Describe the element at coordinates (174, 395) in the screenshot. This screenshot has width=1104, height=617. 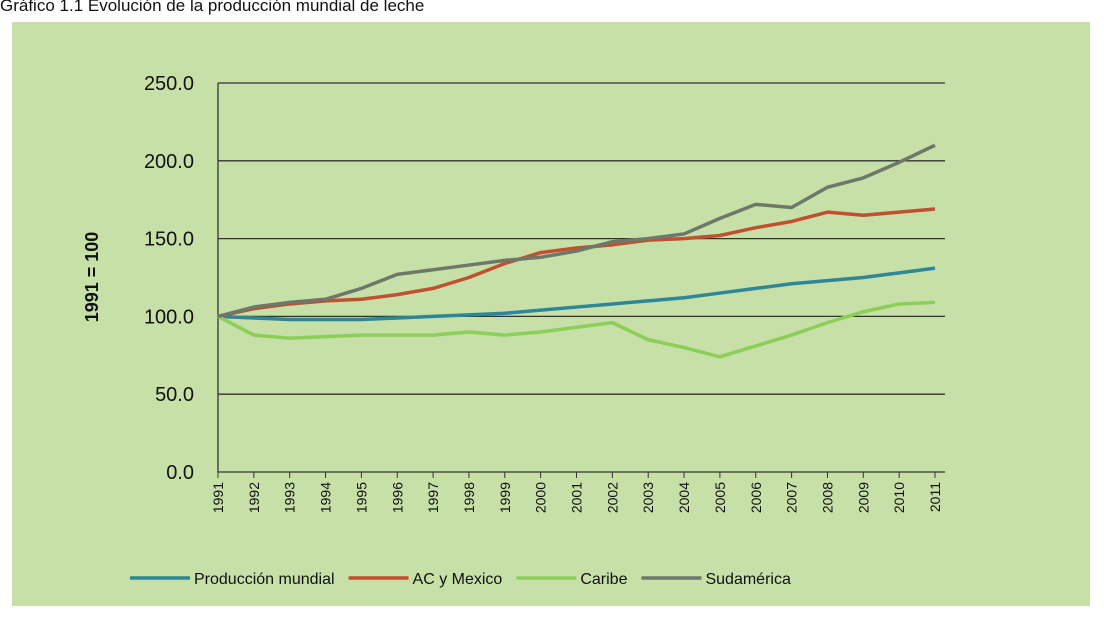
I see `y-tick-label: 50.0` at that location.